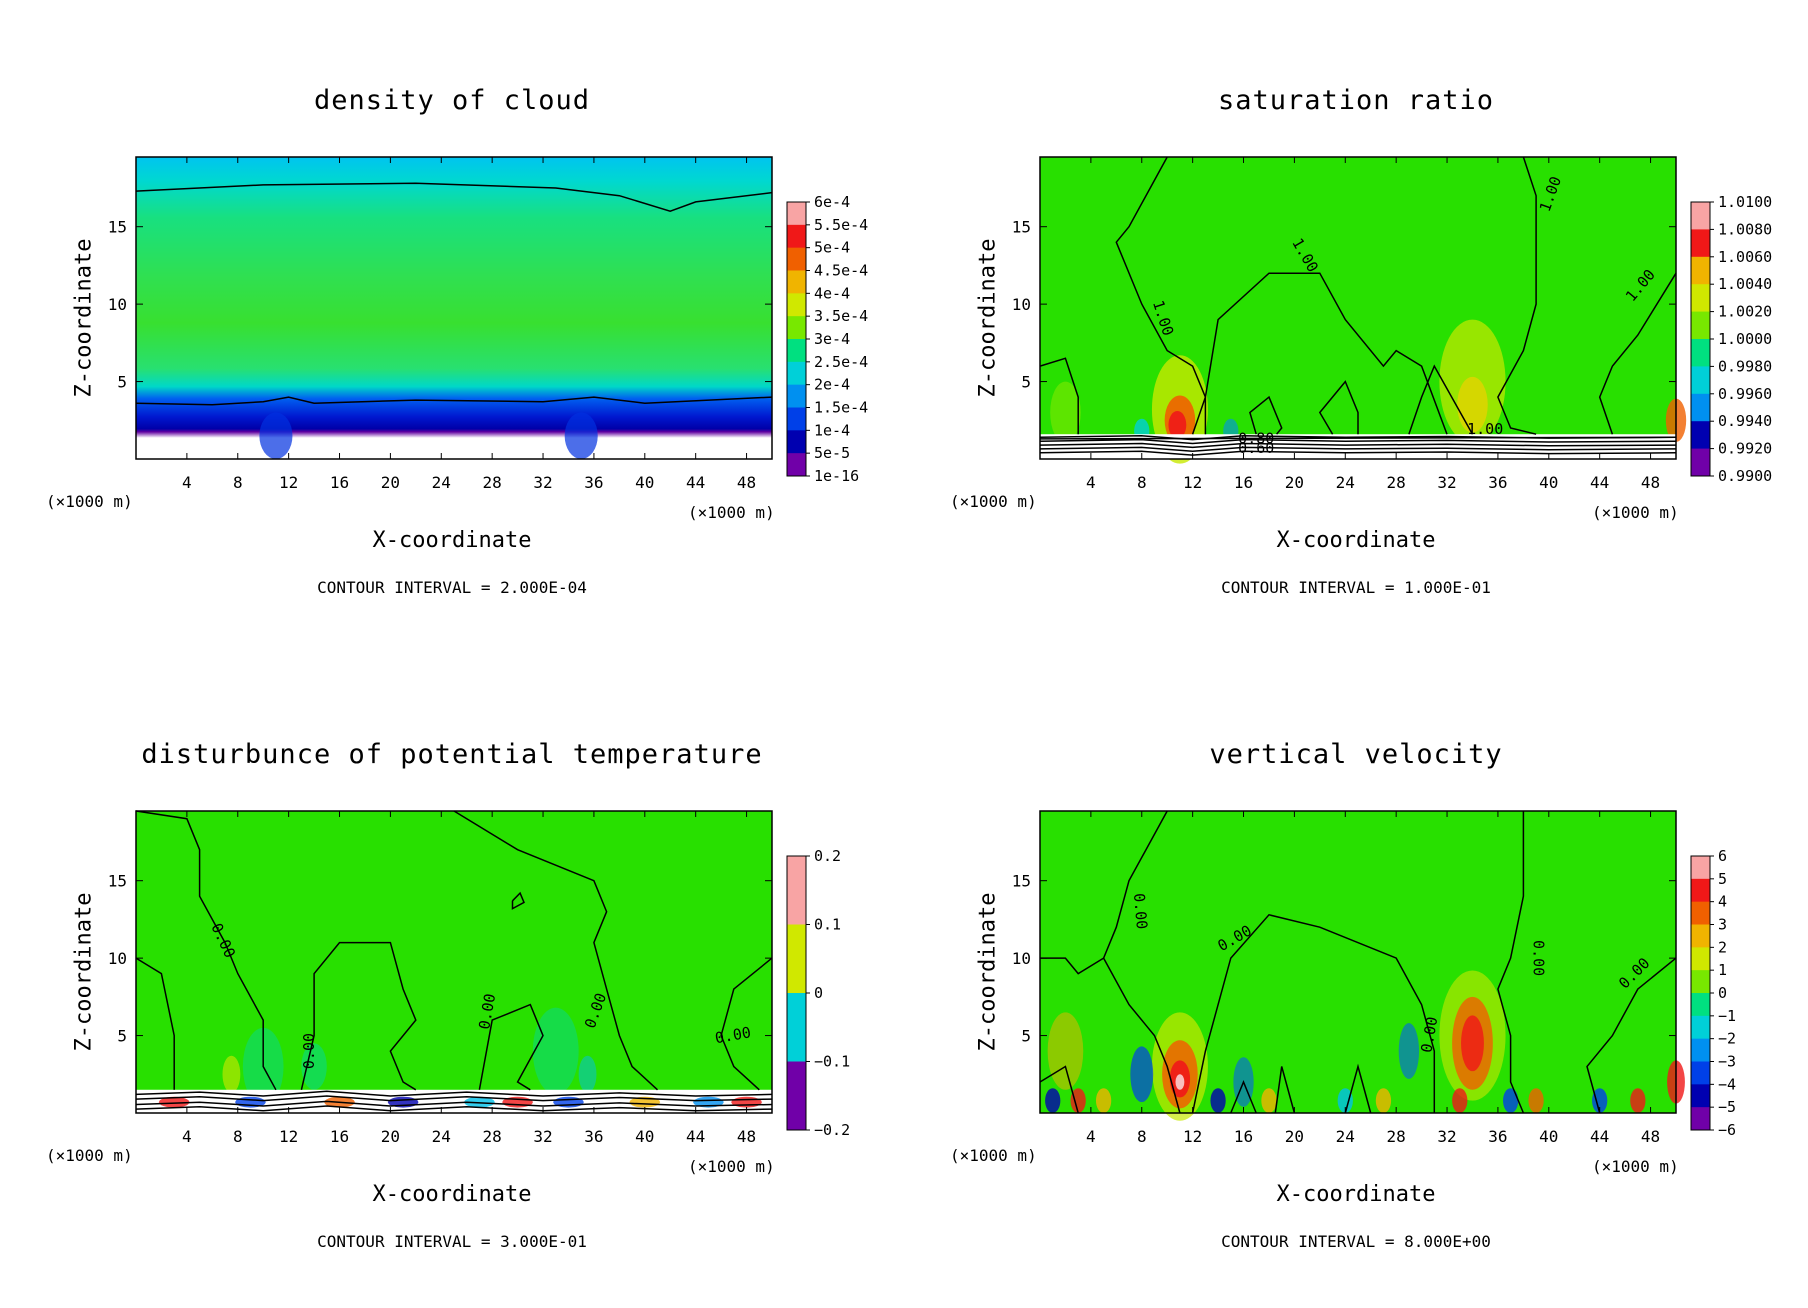 This screenshot has width=1808, height=1308. Describe the element at coordinates (1745, 229) in the screenshot. I see `colorbar-label: 1.0080` at that location.